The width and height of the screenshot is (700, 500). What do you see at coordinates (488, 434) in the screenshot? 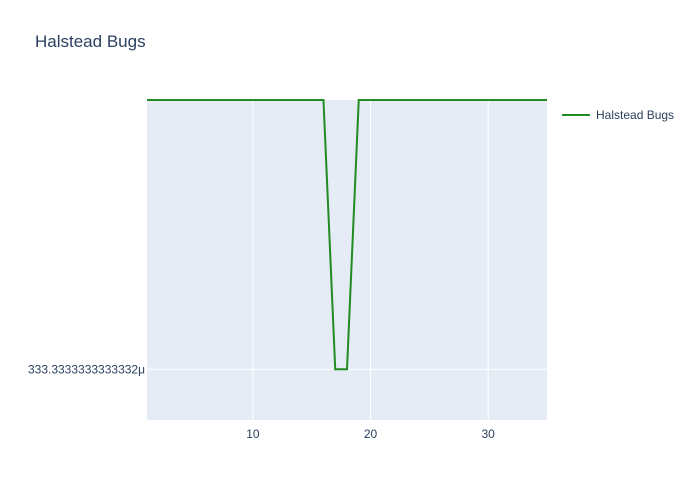
I see `x-tick-label: 30` at bounding box center [488, 434].